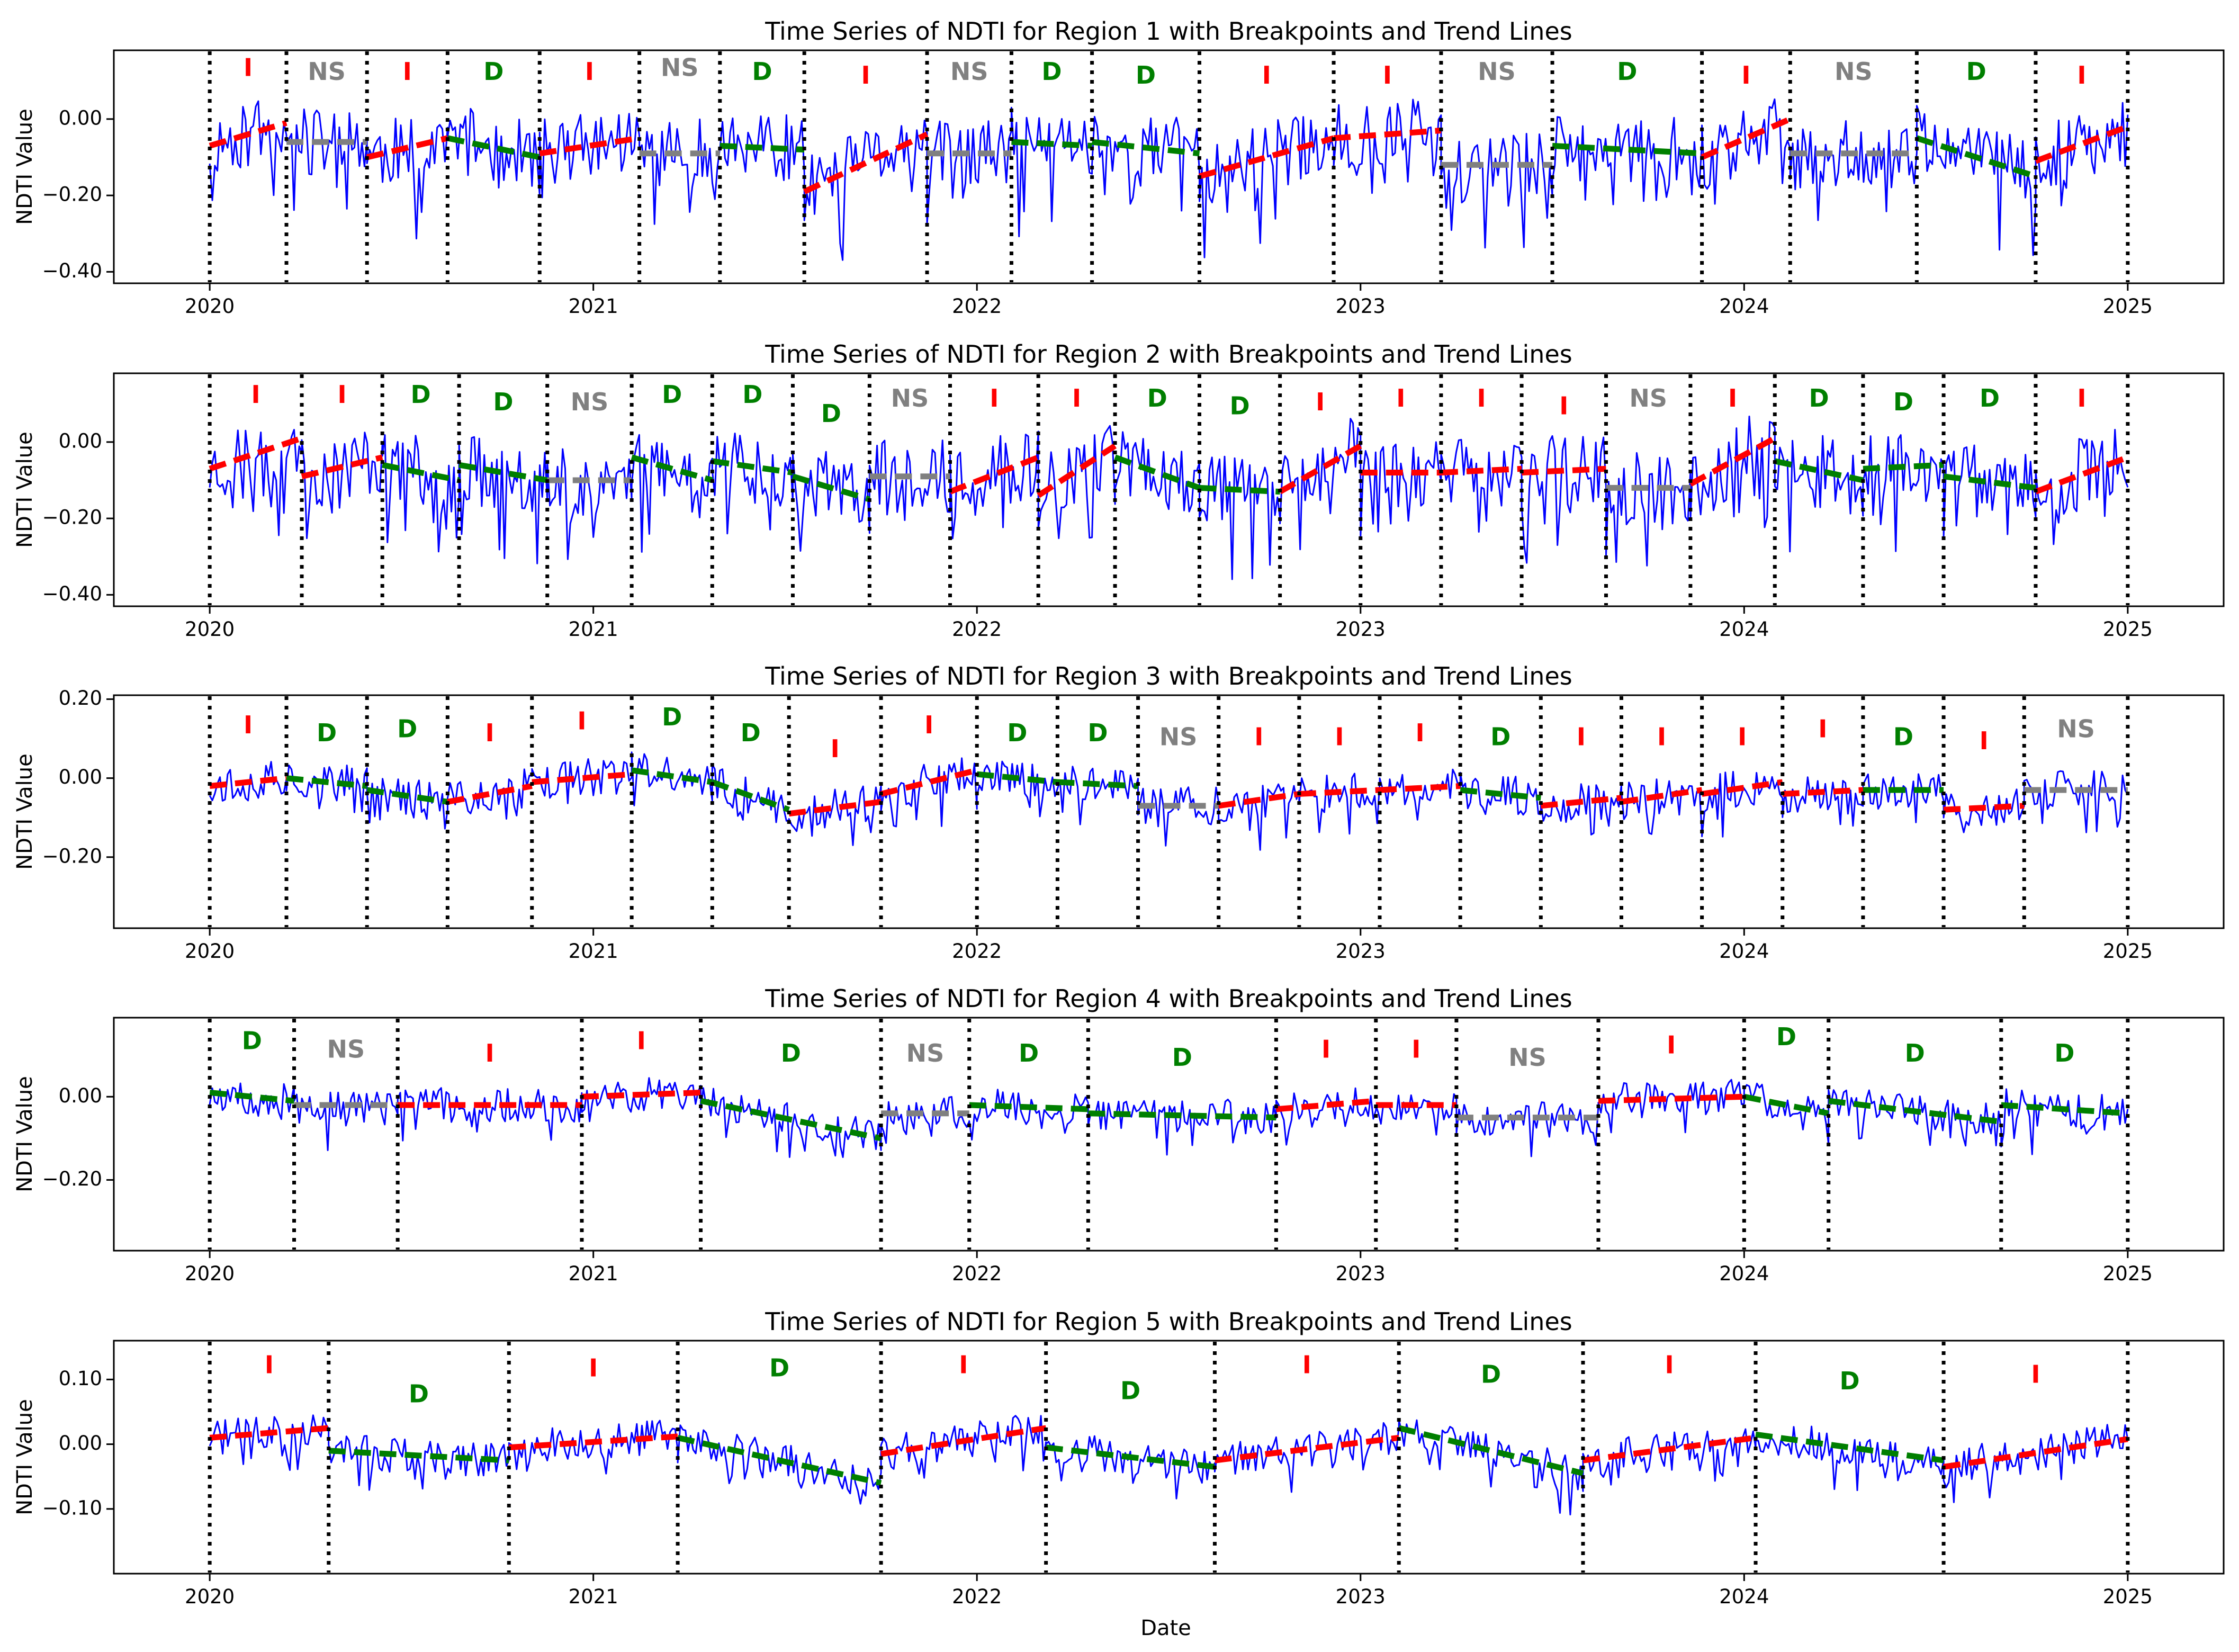  What do you see at coordinates (72, 1507) in the screenshot?
I see `y-tick-label: −0.10` at bounding box center [72, 1507].